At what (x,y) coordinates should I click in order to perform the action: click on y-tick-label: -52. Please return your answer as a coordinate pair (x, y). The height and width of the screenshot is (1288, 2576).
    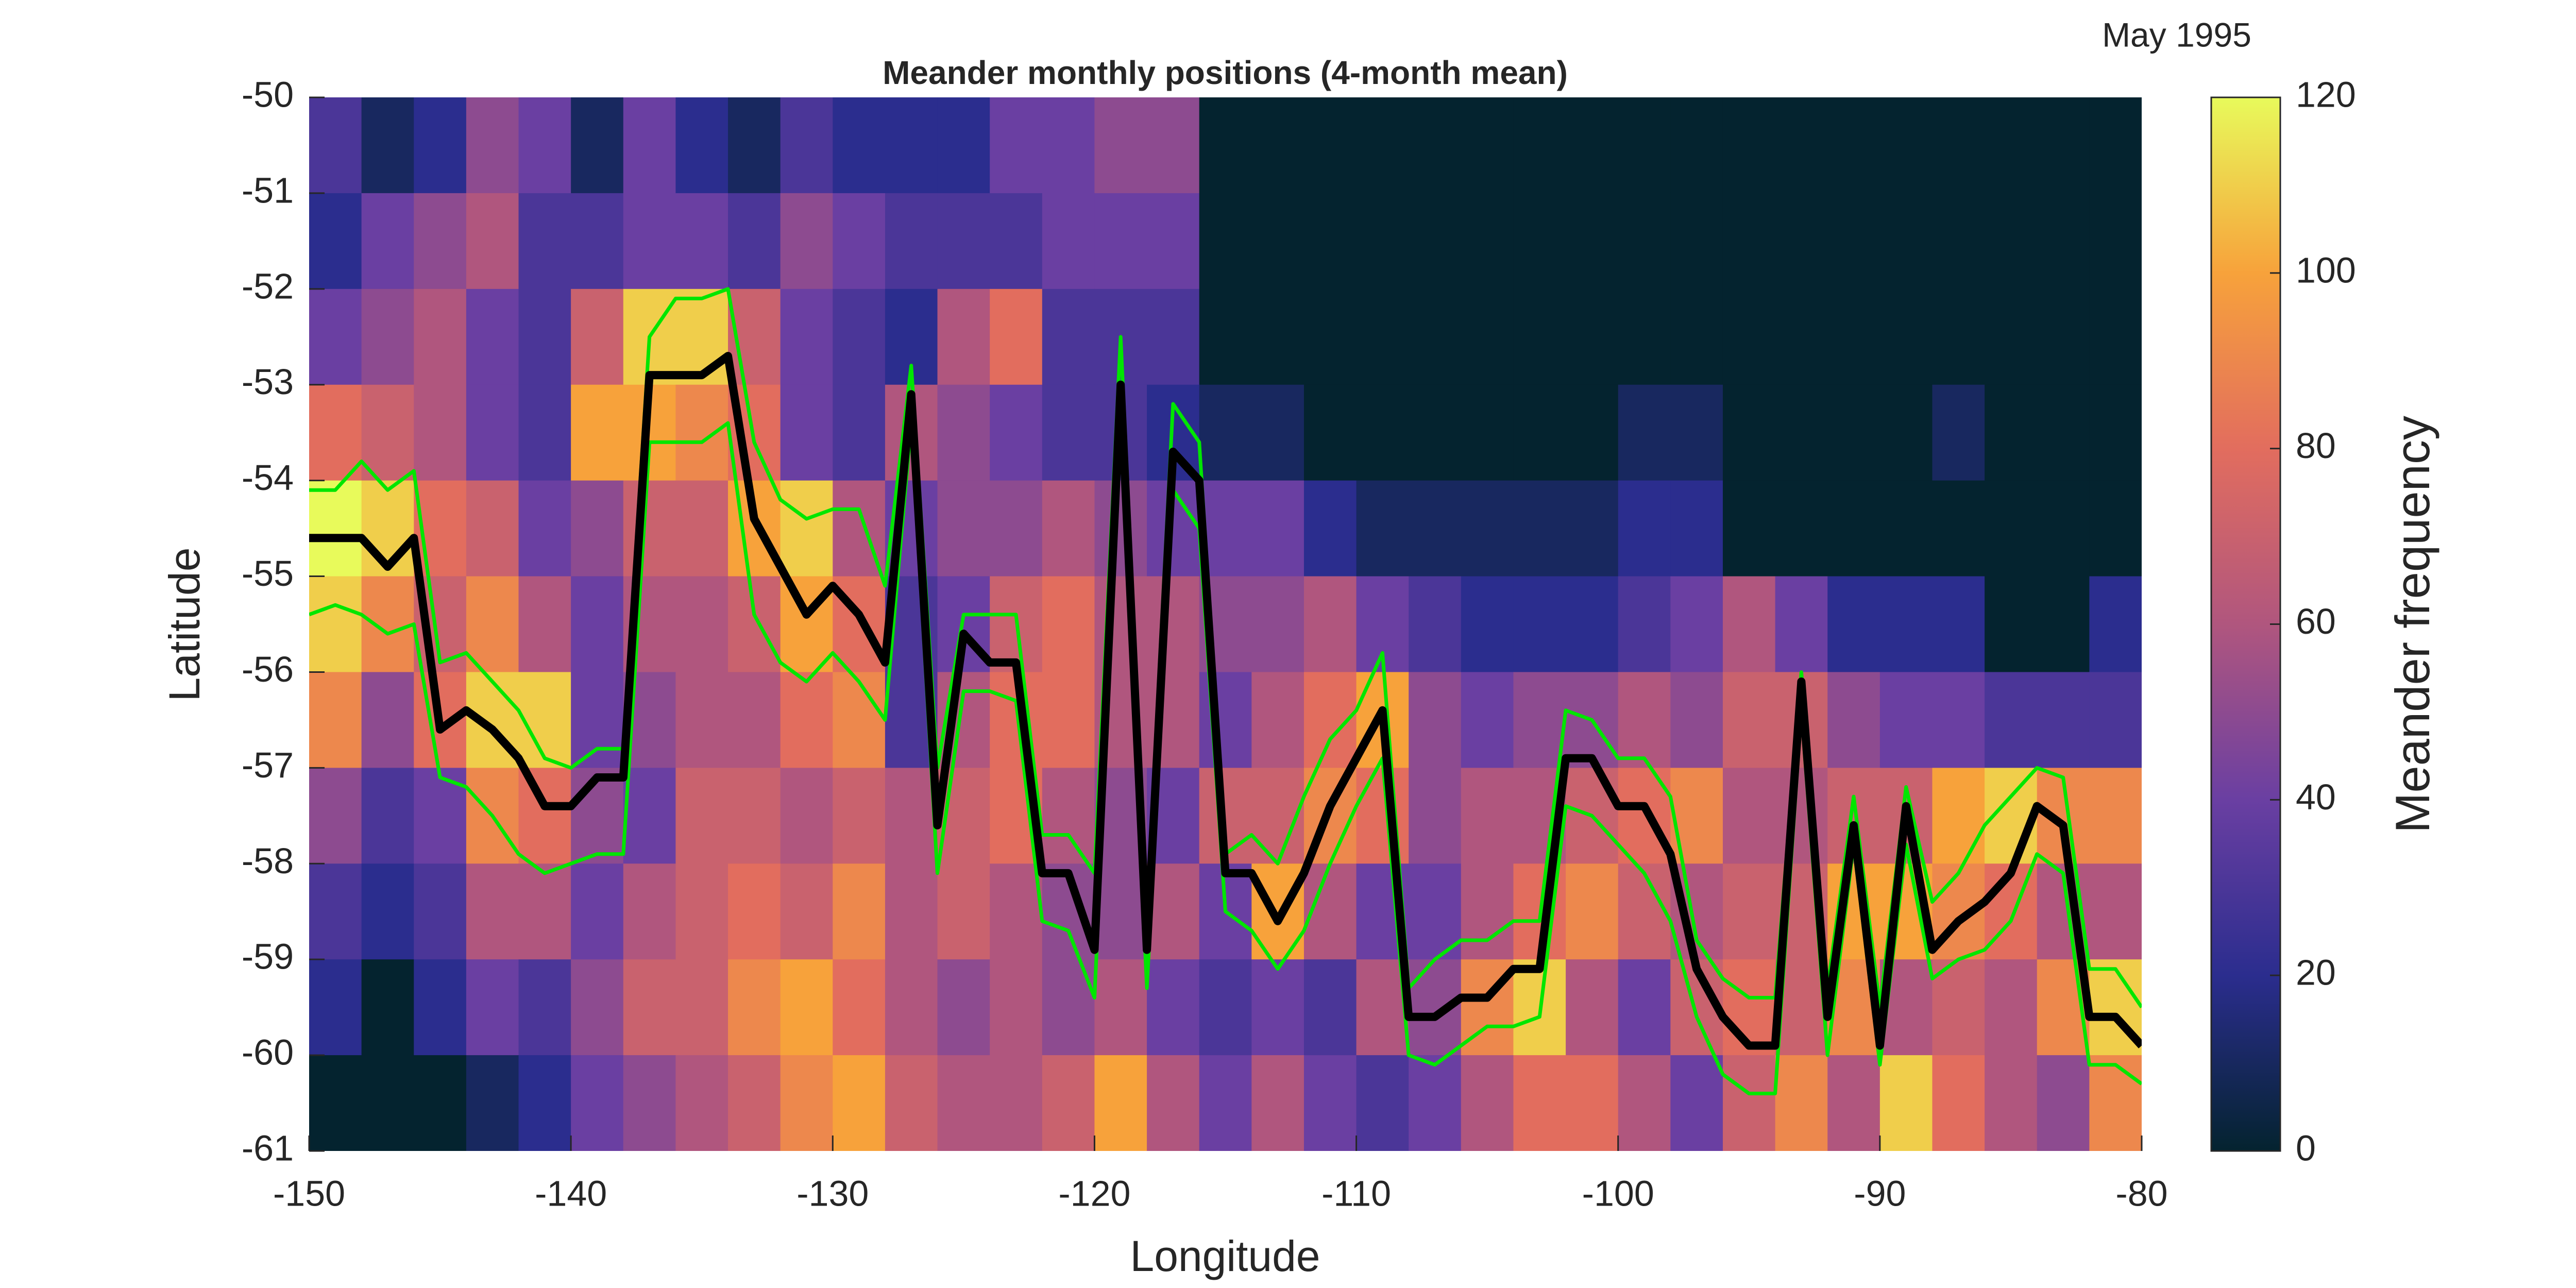
    Looking at the image, I should click on (268, 286).